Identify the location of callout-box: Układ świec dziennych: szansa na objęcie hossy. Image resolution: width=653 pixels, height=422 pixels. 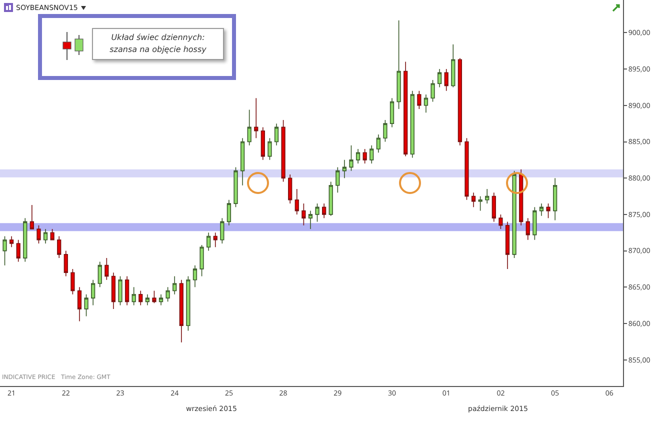
(137, 47).